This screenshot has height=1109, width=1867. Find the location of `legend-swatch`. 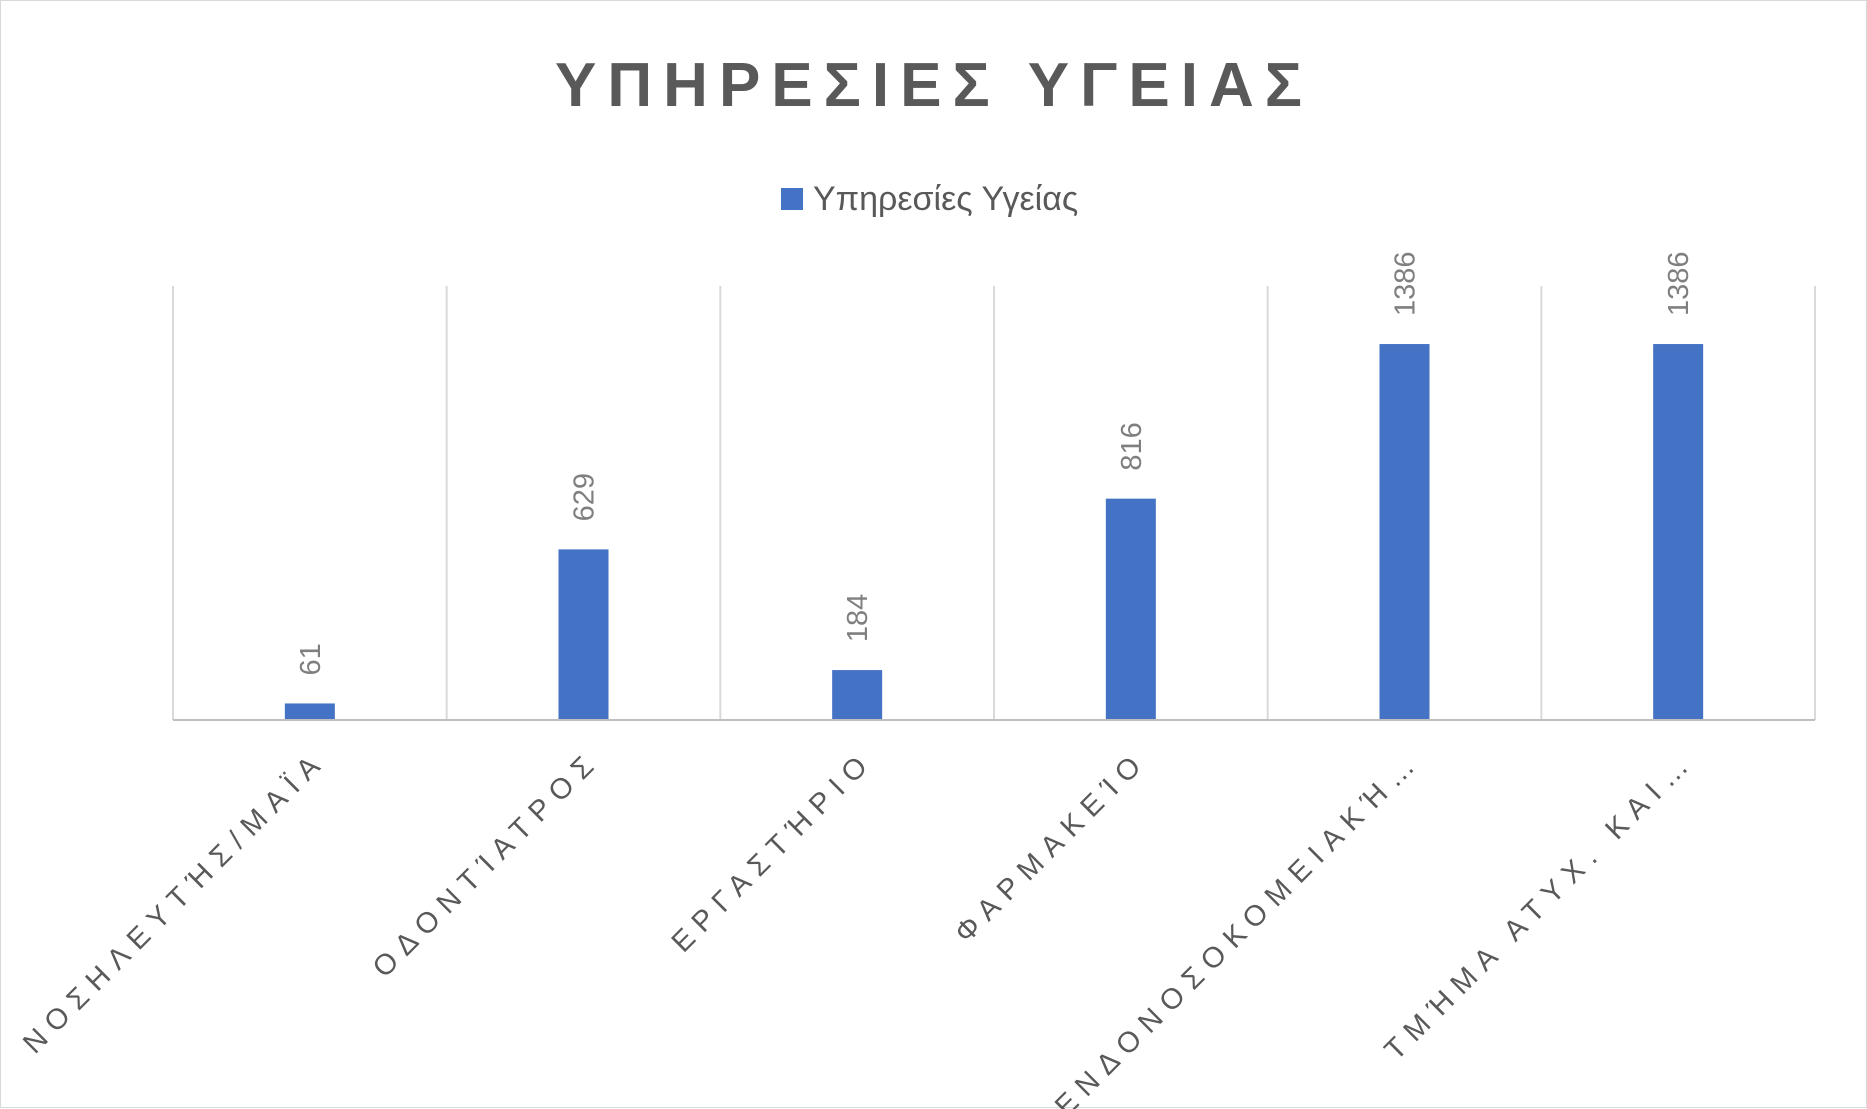

legend-swatch is located at coordinates (792, 199).